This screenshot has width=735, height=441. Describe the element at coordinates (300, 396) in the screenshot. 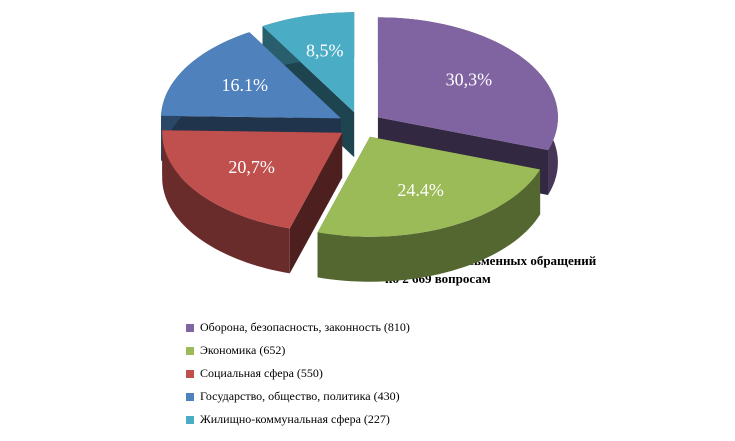

I see `legend-label: Государство, общество, политика (430)` at that location.